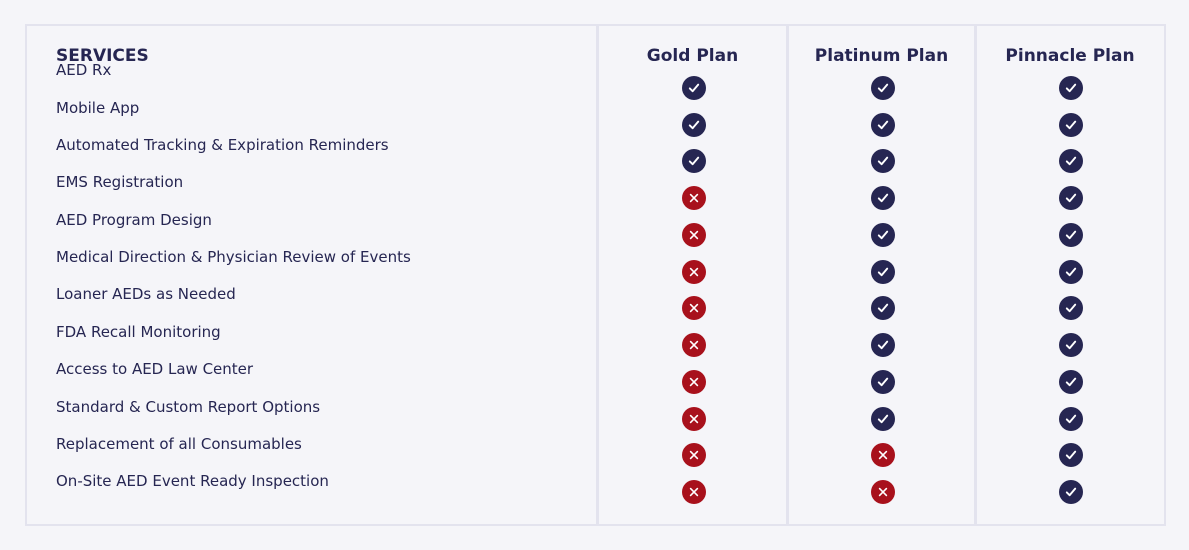 The width and height of the screenshot is (1189, 550). I want to click on platinum-plan-column: Platinum Plan, so click(880, 275).